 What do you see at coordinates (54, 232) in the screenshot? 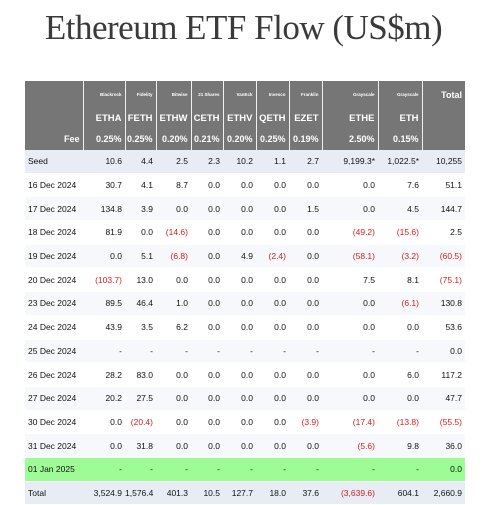
I see `row-label: 18 Dec 2024` at bounding box center [54, 232].